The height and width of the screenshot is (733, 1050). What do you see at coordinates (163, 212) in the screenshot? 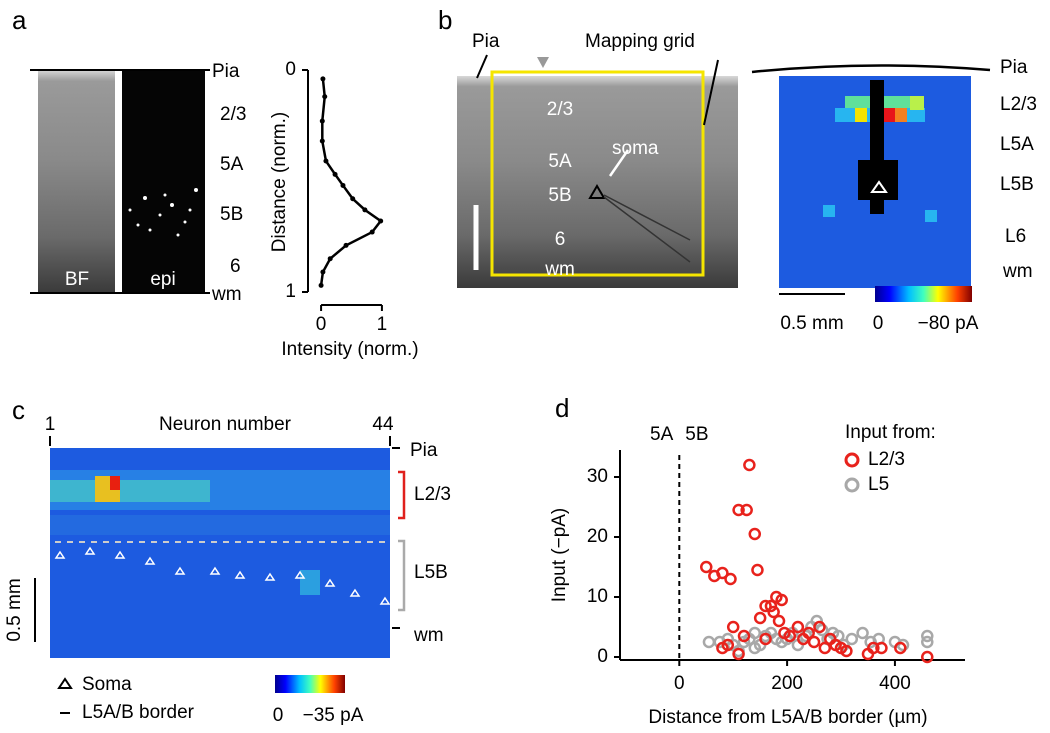
I see `epi-cells` at bounding box center [163, 212].